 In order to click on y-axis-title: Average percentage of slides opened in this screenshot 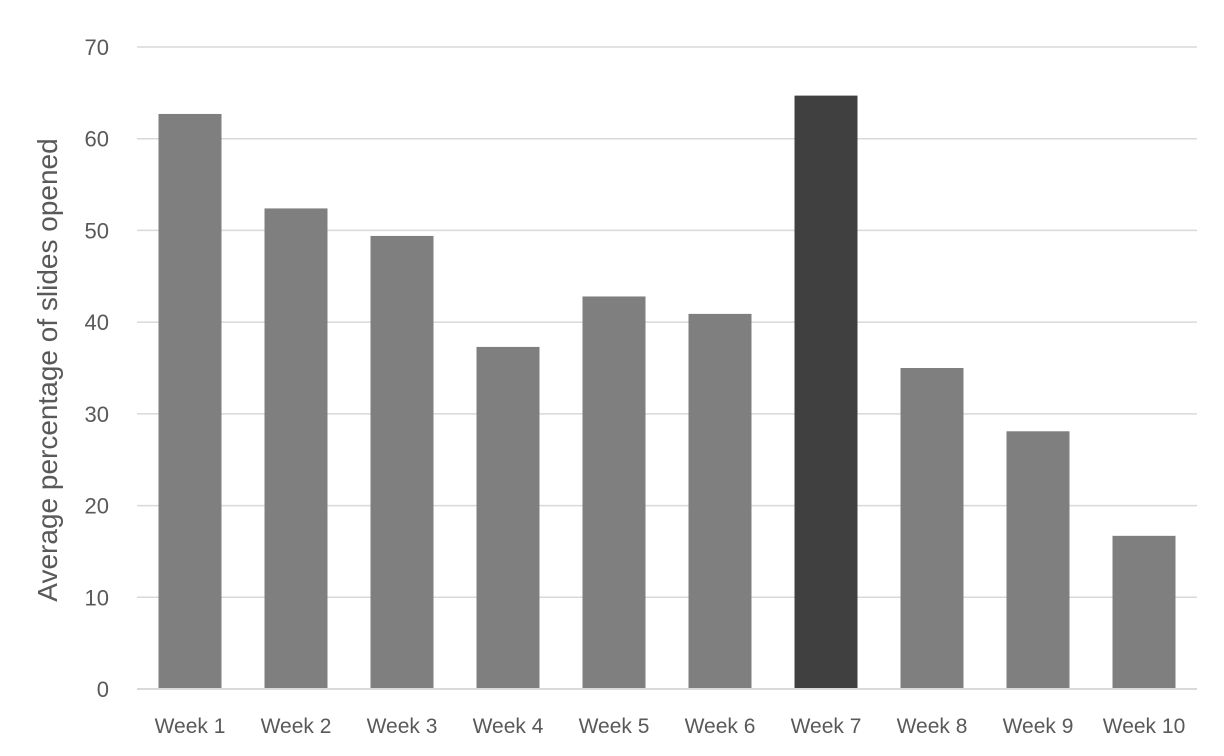, I will do `click(47, 369)`.